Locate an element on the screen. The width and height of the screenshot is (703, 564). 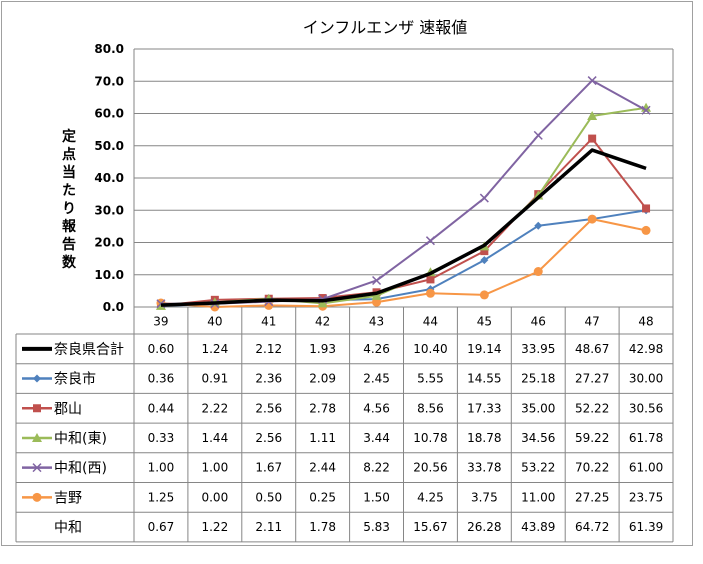
table-cell: 0.91 is located at coordinates (214, 379).